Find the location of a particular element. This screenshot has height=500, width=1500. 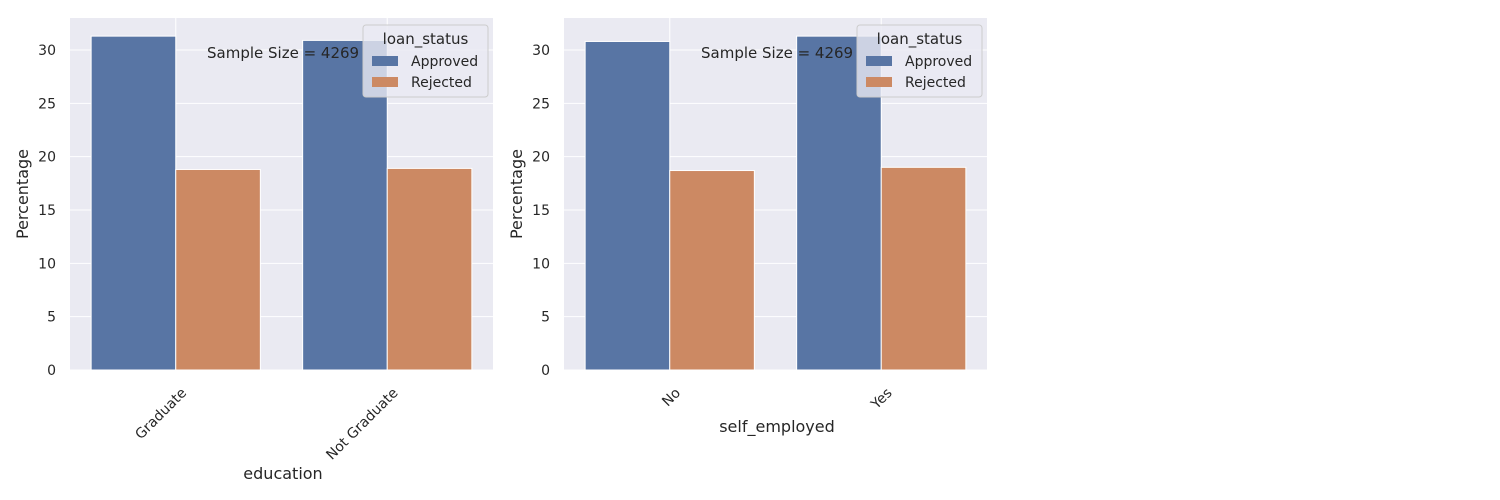

x-tick-label: Not Graduate is located at coordinates (362, 424).